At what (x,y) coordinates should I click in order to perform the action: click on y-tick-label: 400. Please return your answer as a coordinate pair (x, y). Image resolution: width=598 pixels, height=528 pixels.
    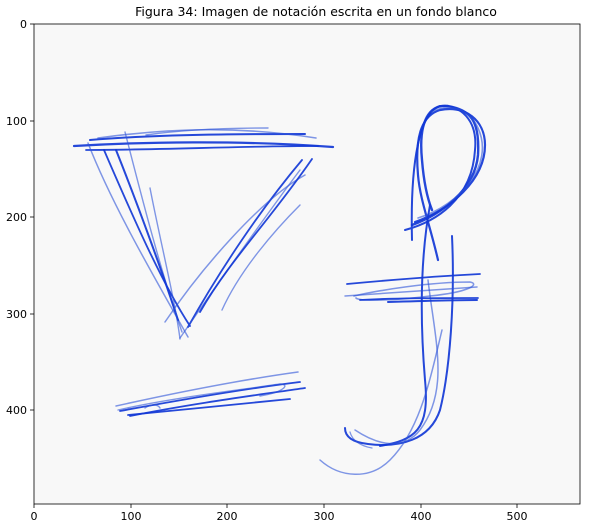
    Looking at the image, I should click on (16, 410).